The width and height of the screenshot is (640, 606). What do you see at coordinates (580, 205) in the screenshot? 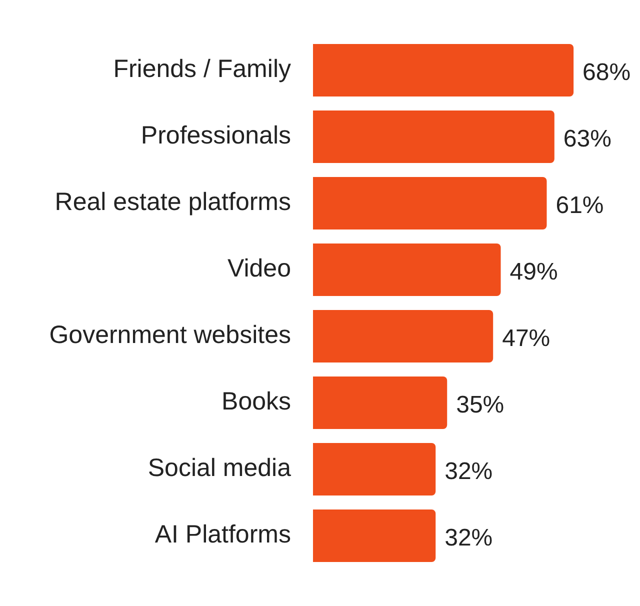
I see `data-label: 61%` at bounding box center [580, 205].